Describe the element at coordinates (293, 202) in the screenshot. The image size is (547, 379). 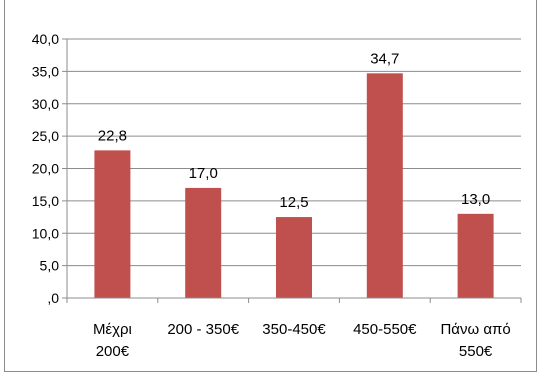
I see `data-label: 12,5` at that location.